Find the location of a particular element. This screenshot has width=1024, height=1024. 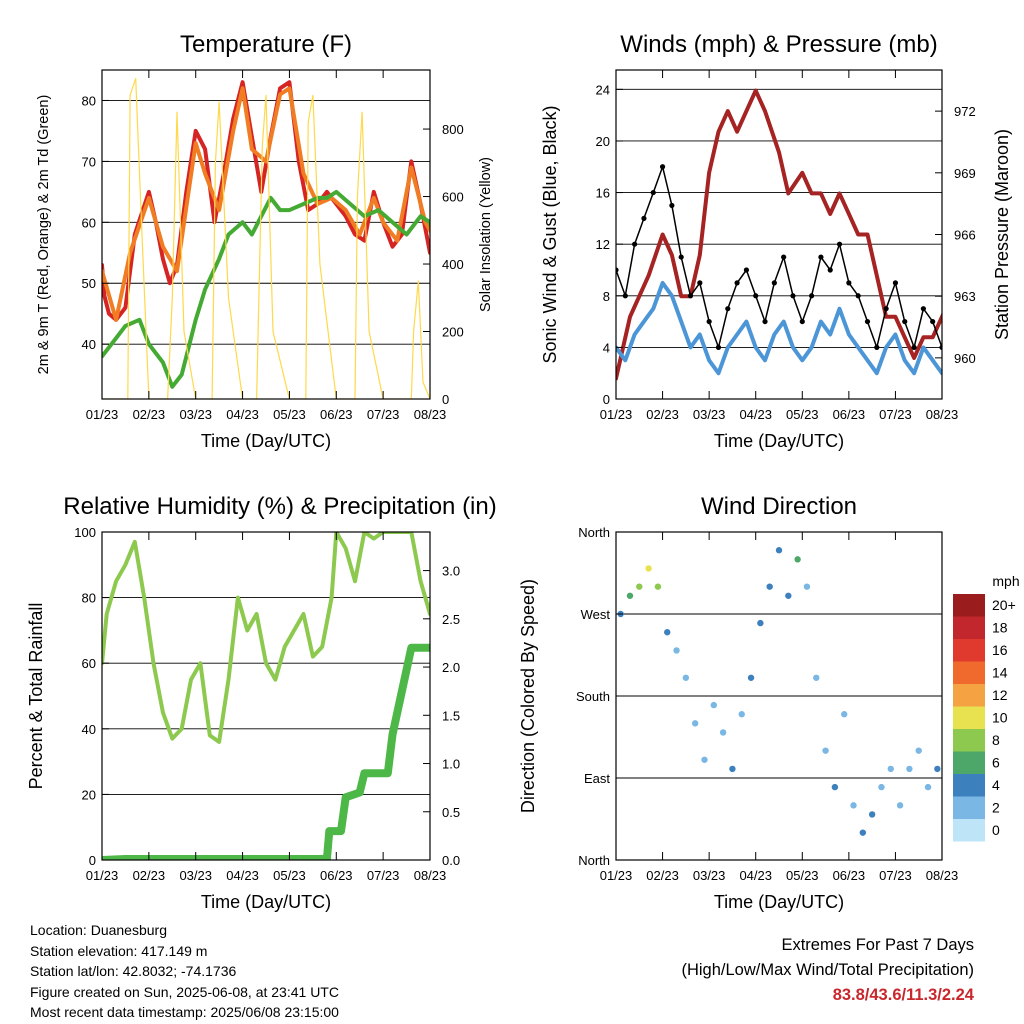

extremes-title: Extremes For Past 7 Days is located at coordinates (877, 945).